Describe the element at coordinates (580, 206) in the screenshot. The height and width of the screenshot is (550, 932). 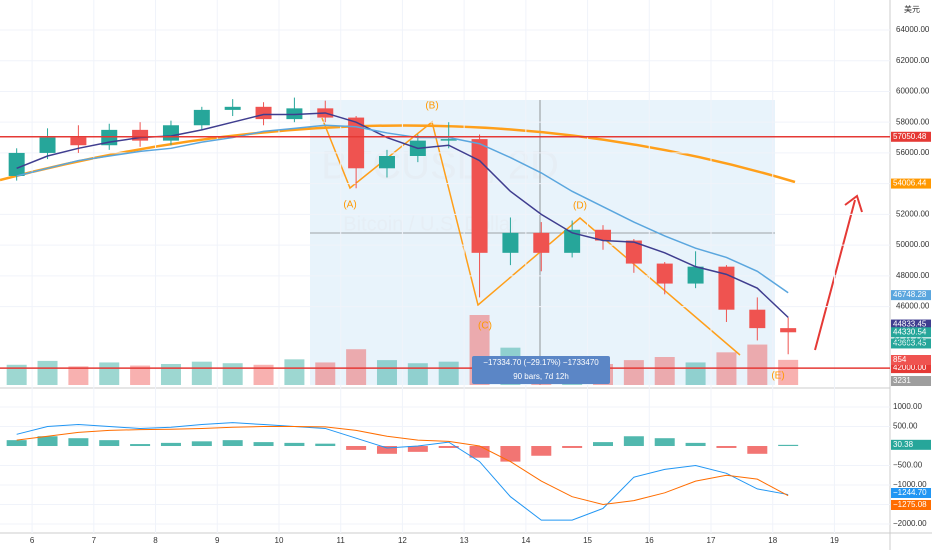
I see `wave-label: (D)` at that location.